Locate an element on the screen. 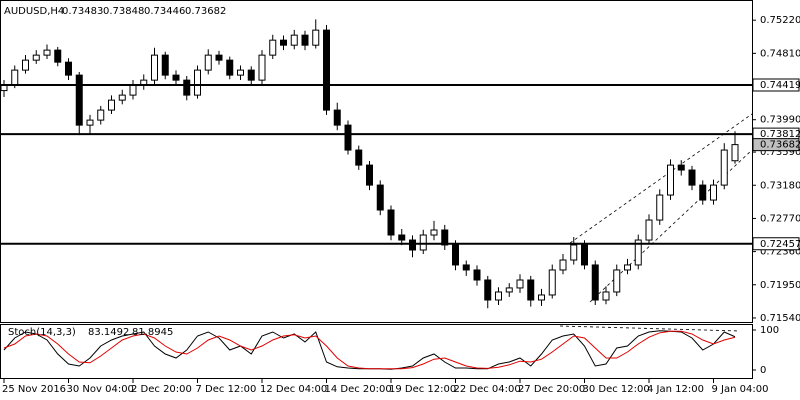 The width and height of the screenshot is (800, 400). x-tick-label: 25 Nov 2016 is located at coordinates (34, 389).